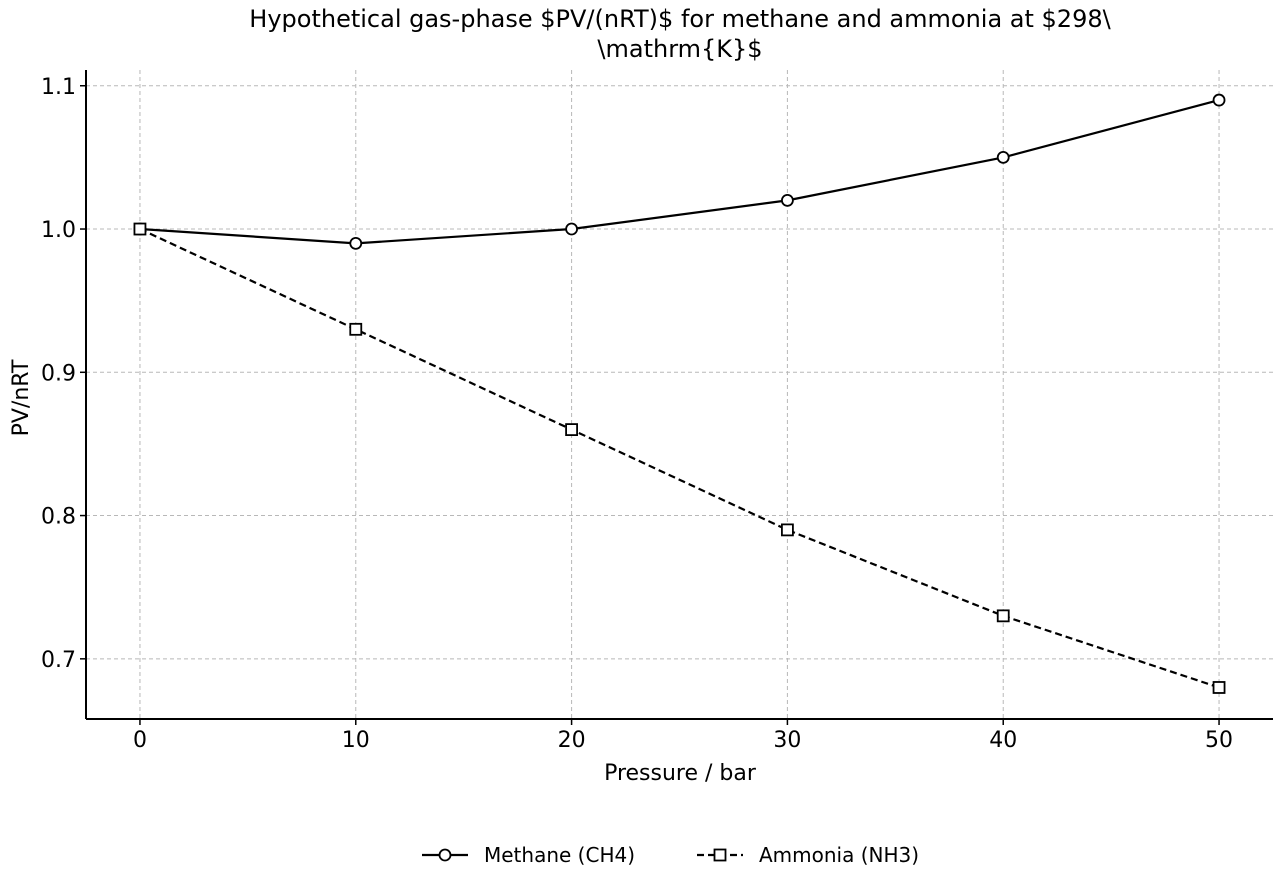  Describe the element at coordinates (1219, 740) in the screenshot. I see `x-tick-label: 50` at that location.